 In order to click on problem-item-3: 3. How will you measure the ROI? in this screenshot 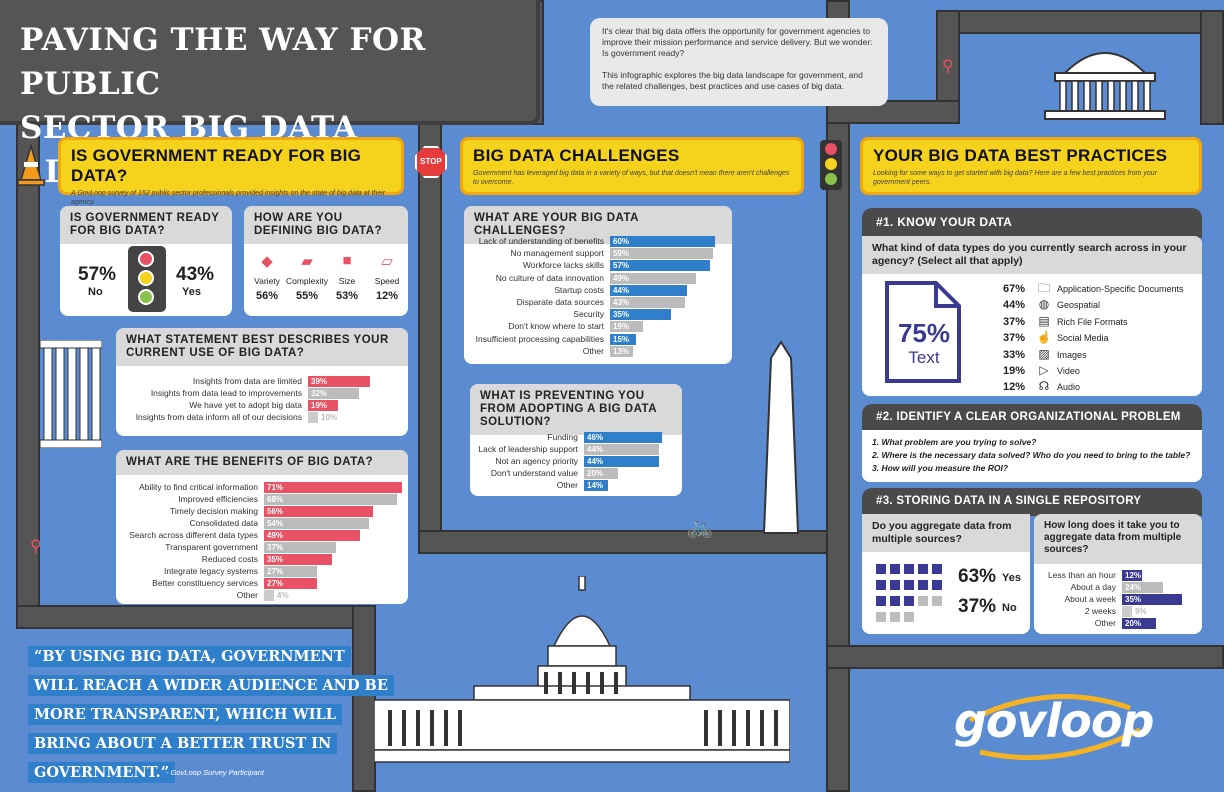, I will do `click(940, 468)`.